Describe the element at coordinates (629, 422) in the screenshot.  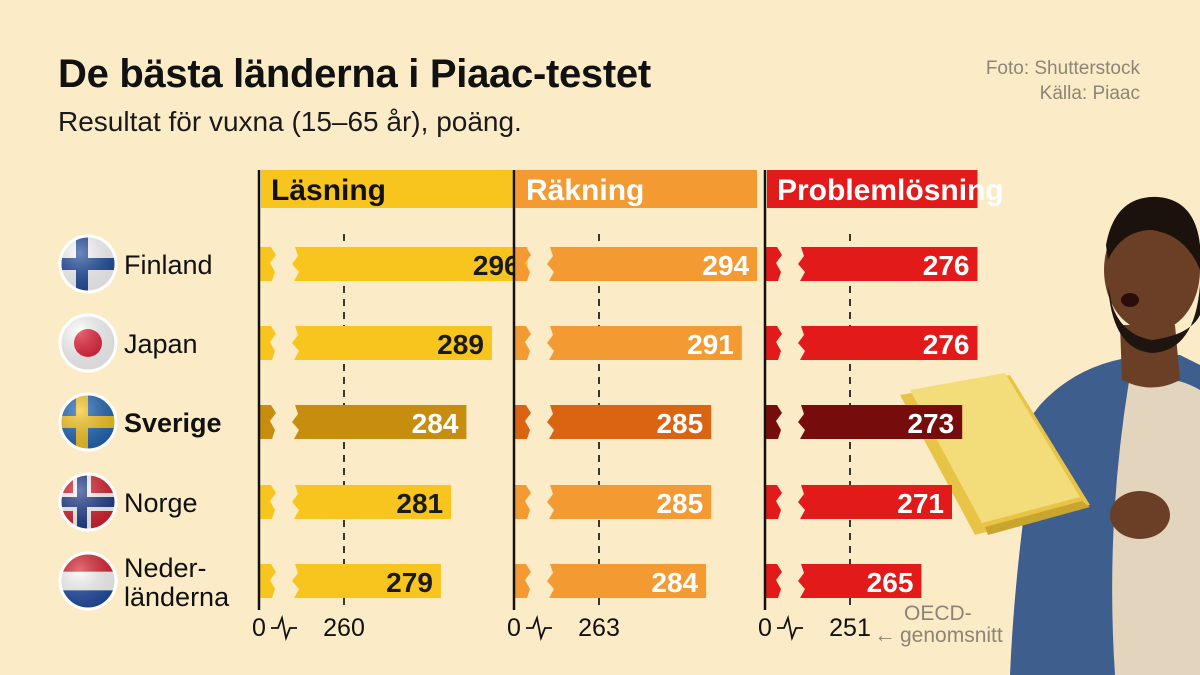
I see `bar-rakning-sverige` at that location.